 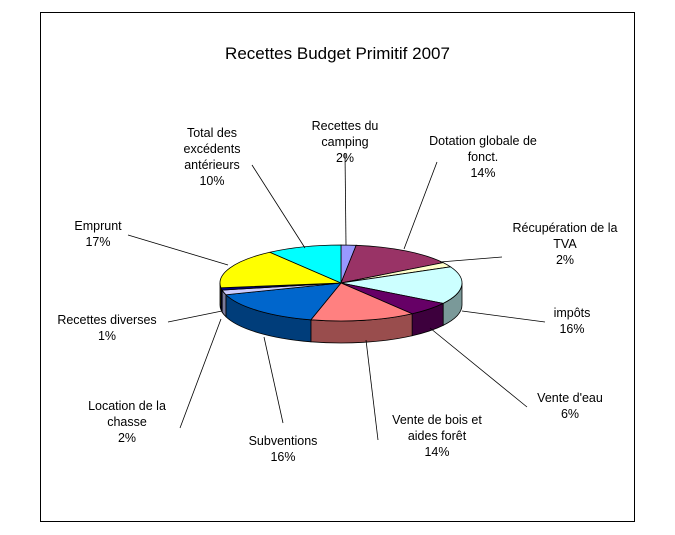 I want to click on slice-label: Emprunt 17%, so click(x=98, y=234).